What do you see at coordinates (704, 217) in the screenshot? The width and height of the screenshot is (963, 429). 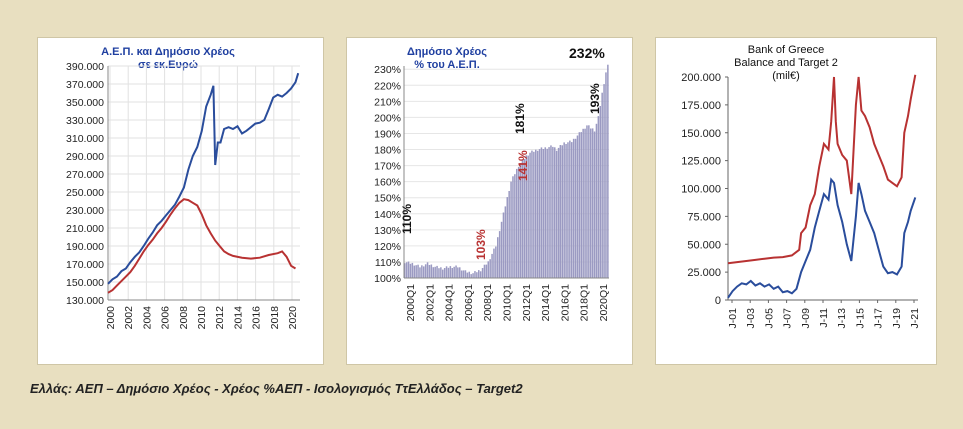 I see `y-tick-label: 75.000` at bounding box center [704, 217].